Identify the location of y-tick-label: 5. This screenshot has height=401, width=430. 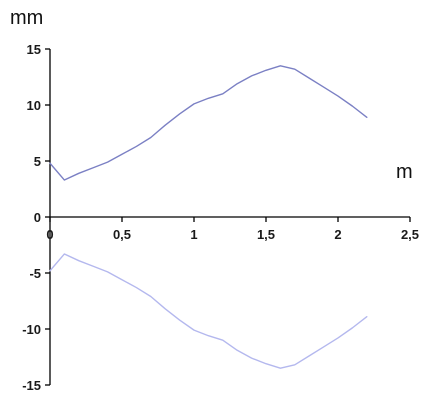
(37, 161).